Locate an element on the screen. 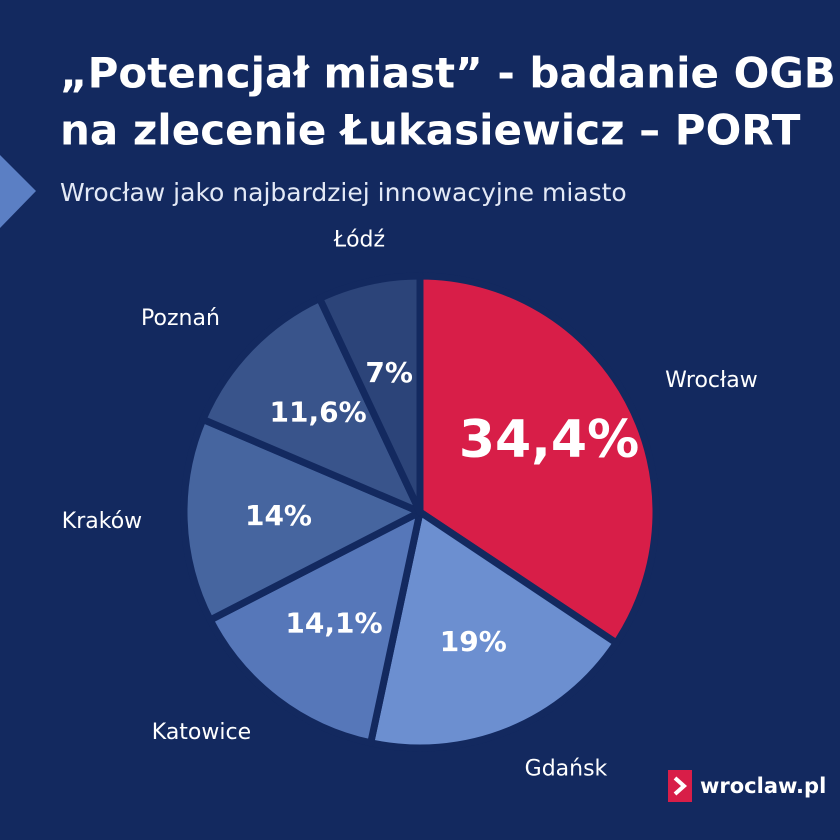 The height and width of the screenshot is (840, 840). logo: wroclaw.pl is located at coordinates (747, 786).